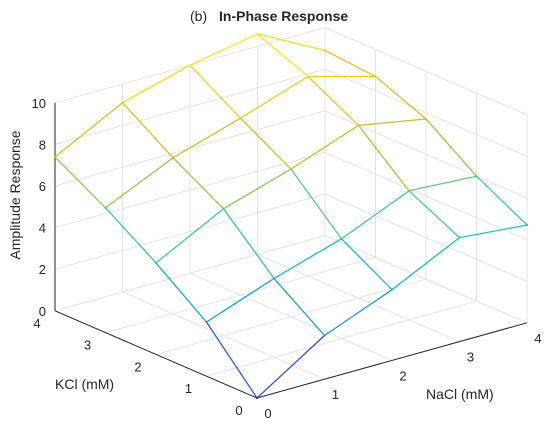 The height and width of the screenshot is (424, 550). Describe the element at coordinates (188, 388) in the screenshot. I see `y-tick-label: 1` at that location.